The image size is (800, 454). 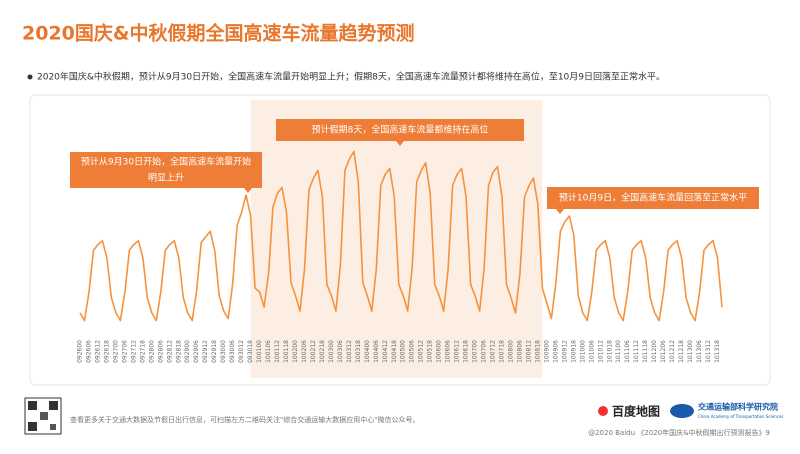 I want to click on x-tick-label: 092600, so click(x=80, y=351).